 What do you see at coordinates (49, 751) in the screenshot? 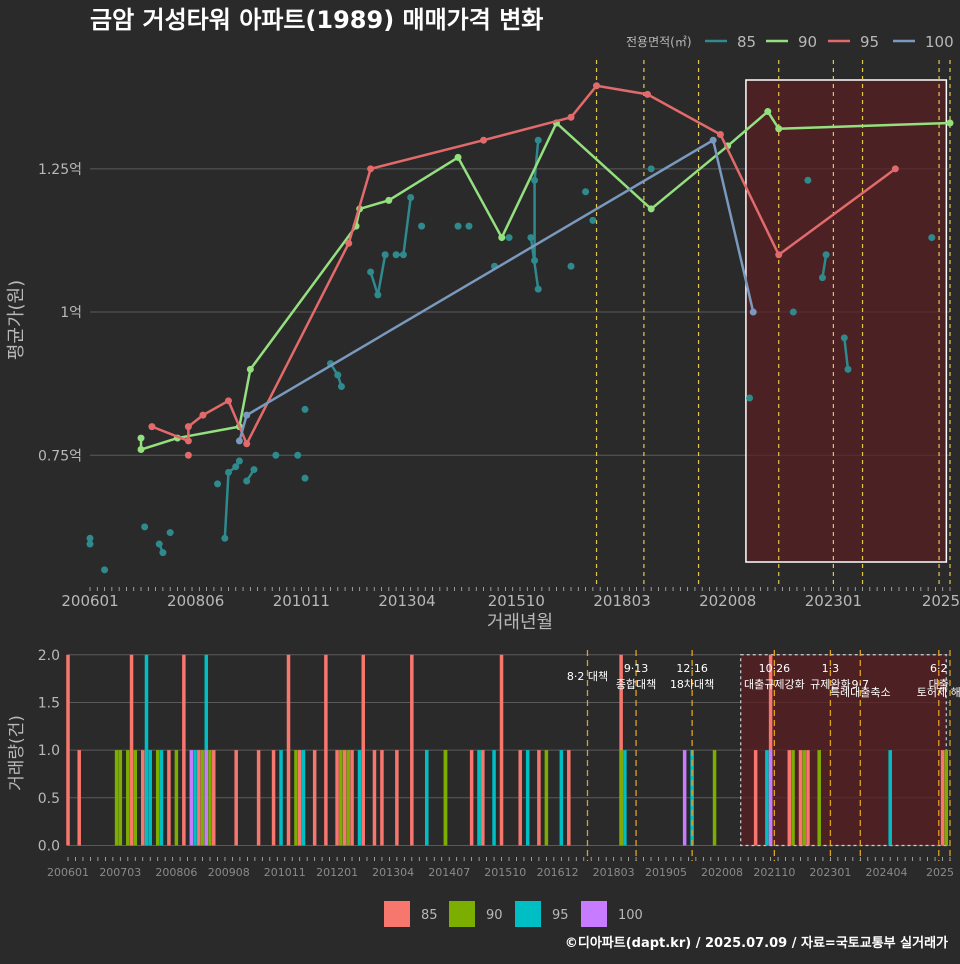
I see `y-tick-label: 1.0` at bounding box center [49, 751].